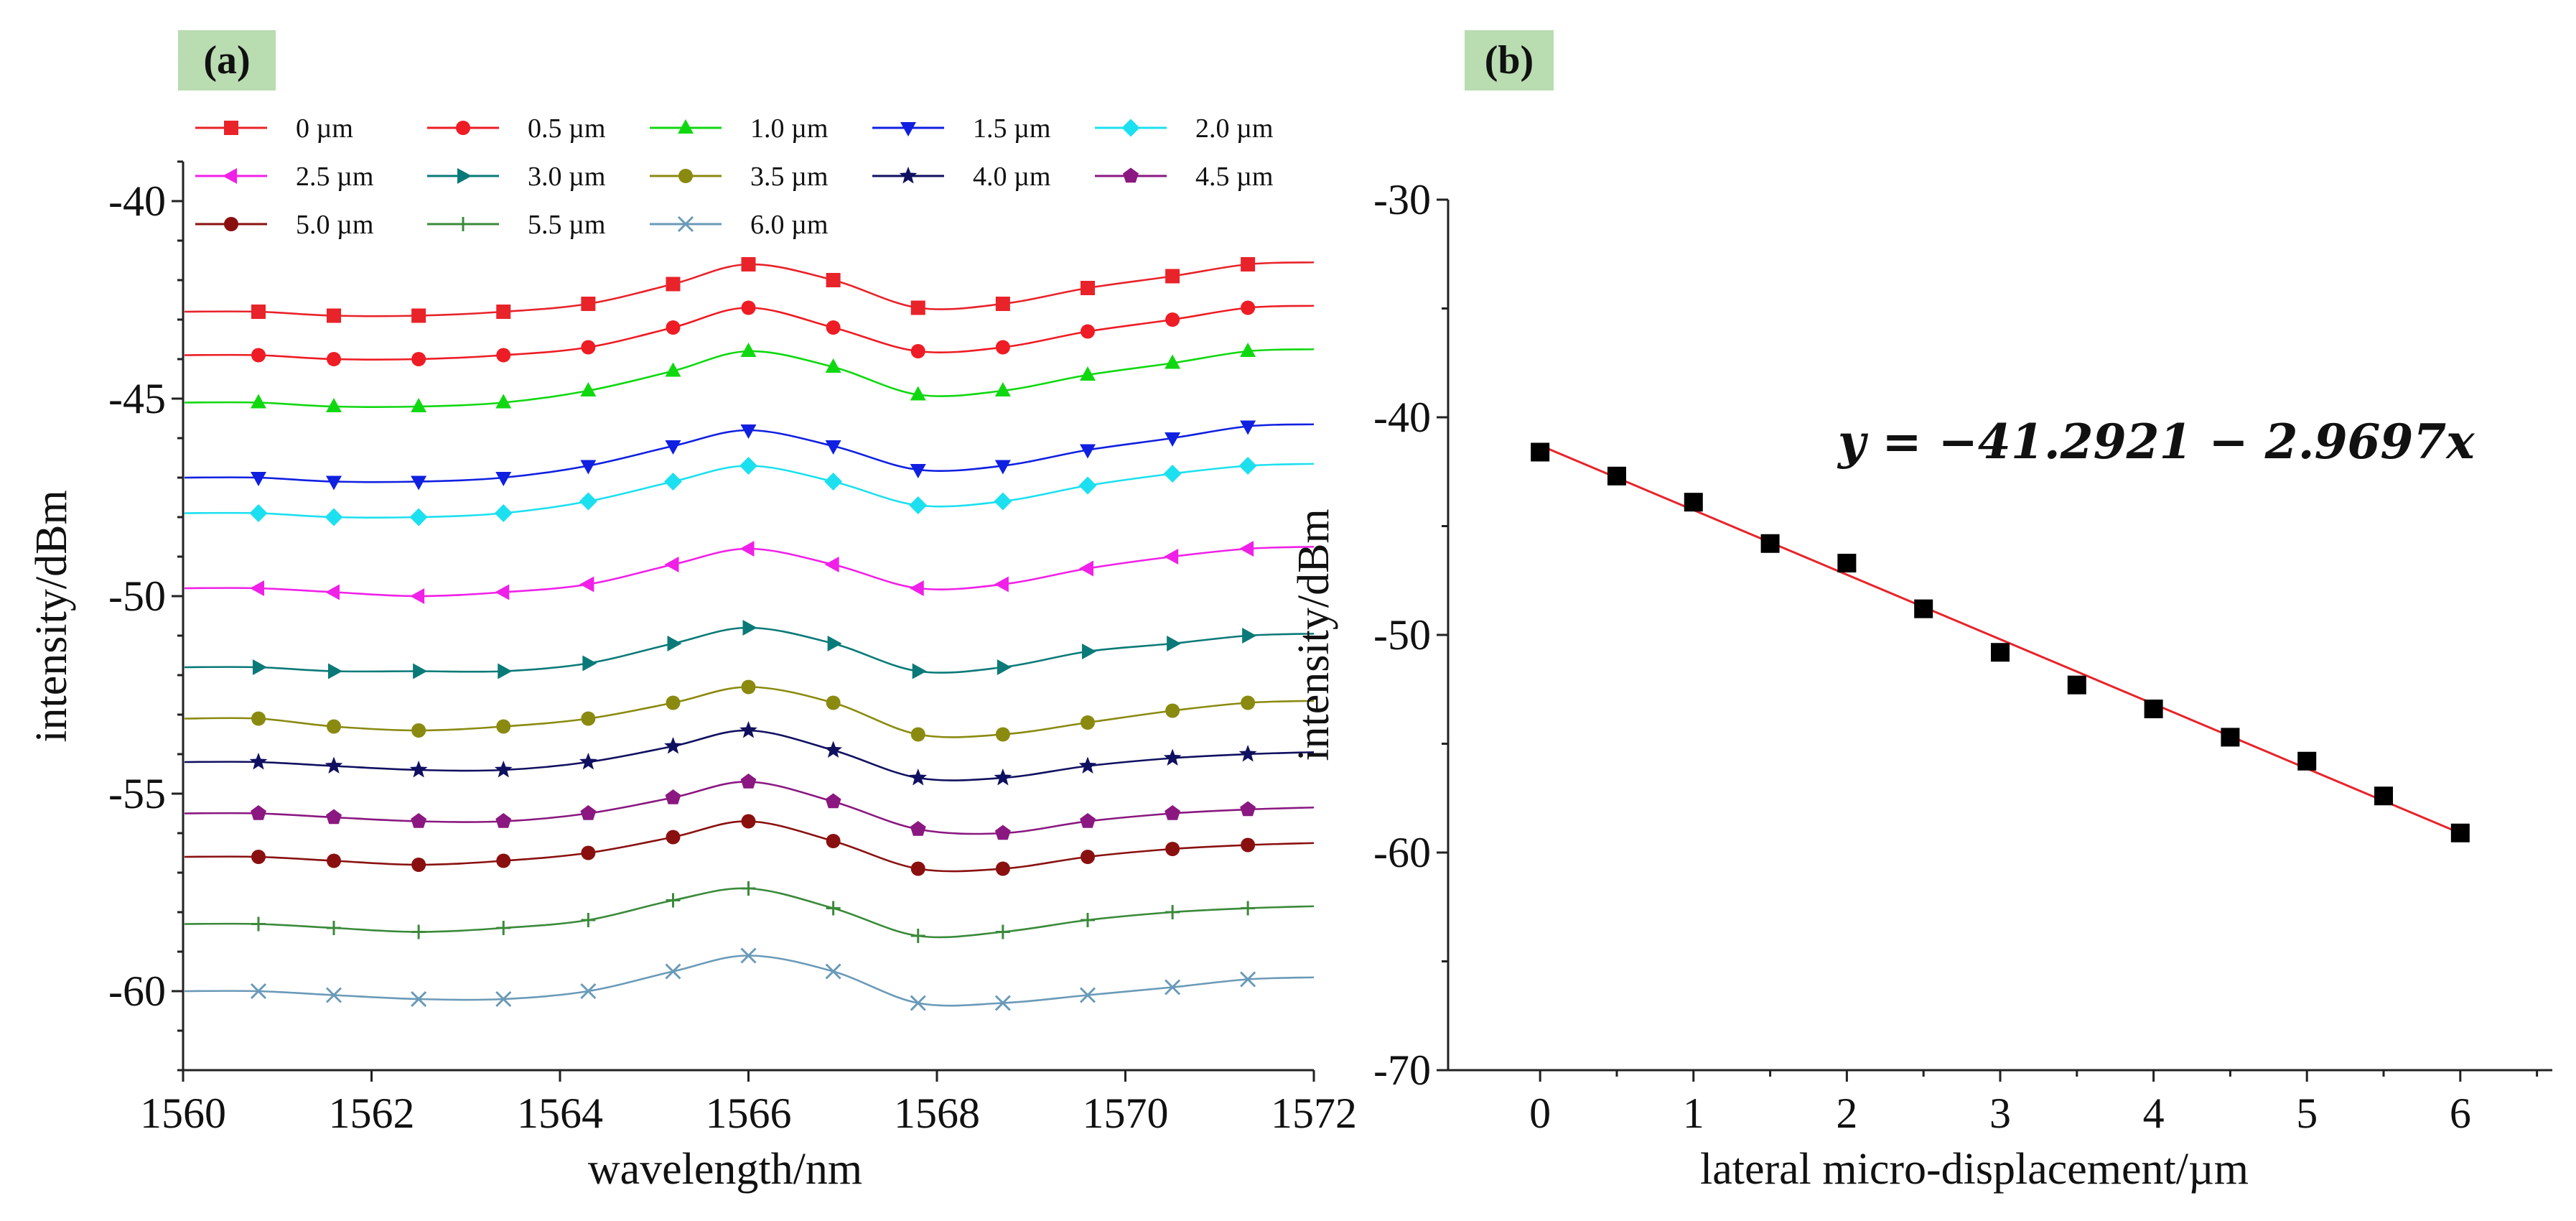  Describe the element at coordinates (51, 616) in the screenshot. I see `panel-a-y-axis-title: intensity/dBm` at that location.